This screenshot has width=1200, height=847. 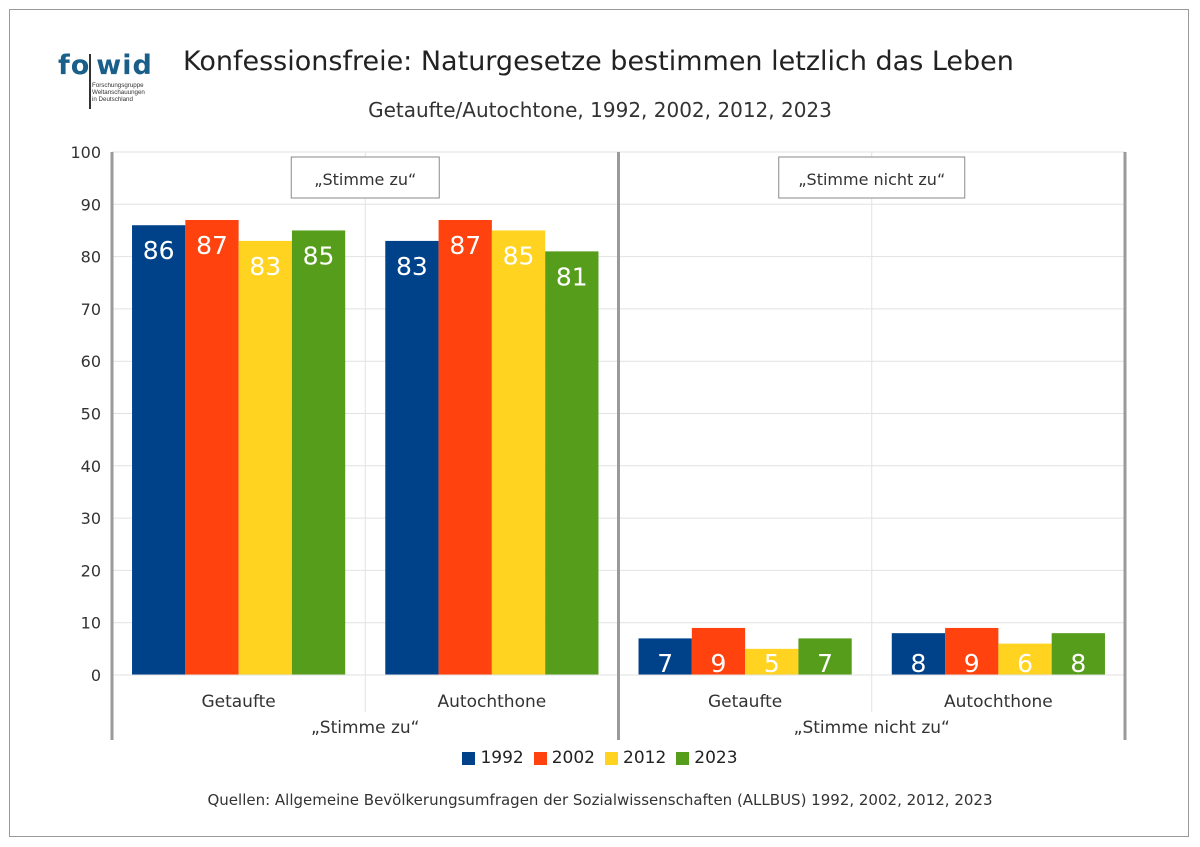 I want to click on logo-sub-line-2: Weltanschauungen, so click(x=118, y=93).